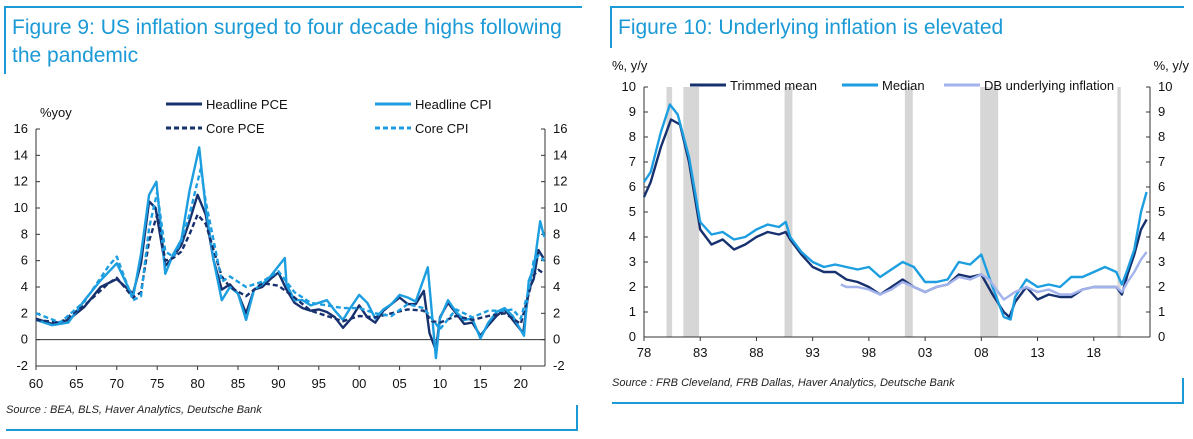 Image resolution: width=1193 pixels, height=439 pixels. Describe the element at coordinates (632, 261) in the screenshot. I see `y-tick-label-left: 3` at that location.